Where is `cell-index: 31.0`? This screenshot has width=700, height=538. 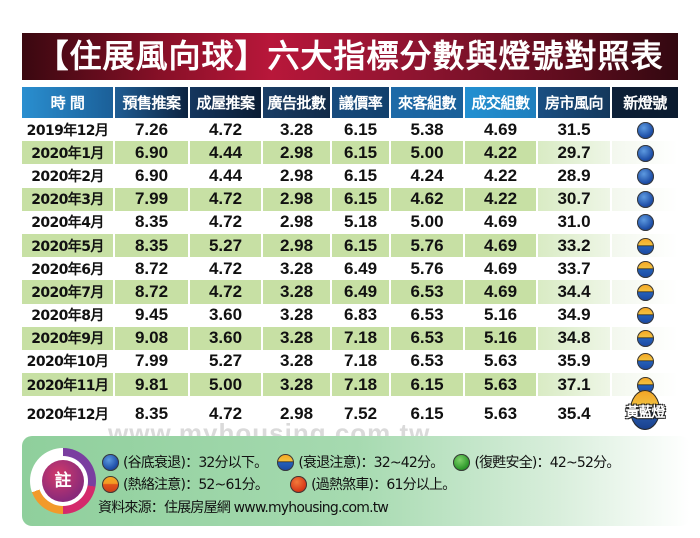 cell-index: 31.0 is located at coordinates (574, 222).